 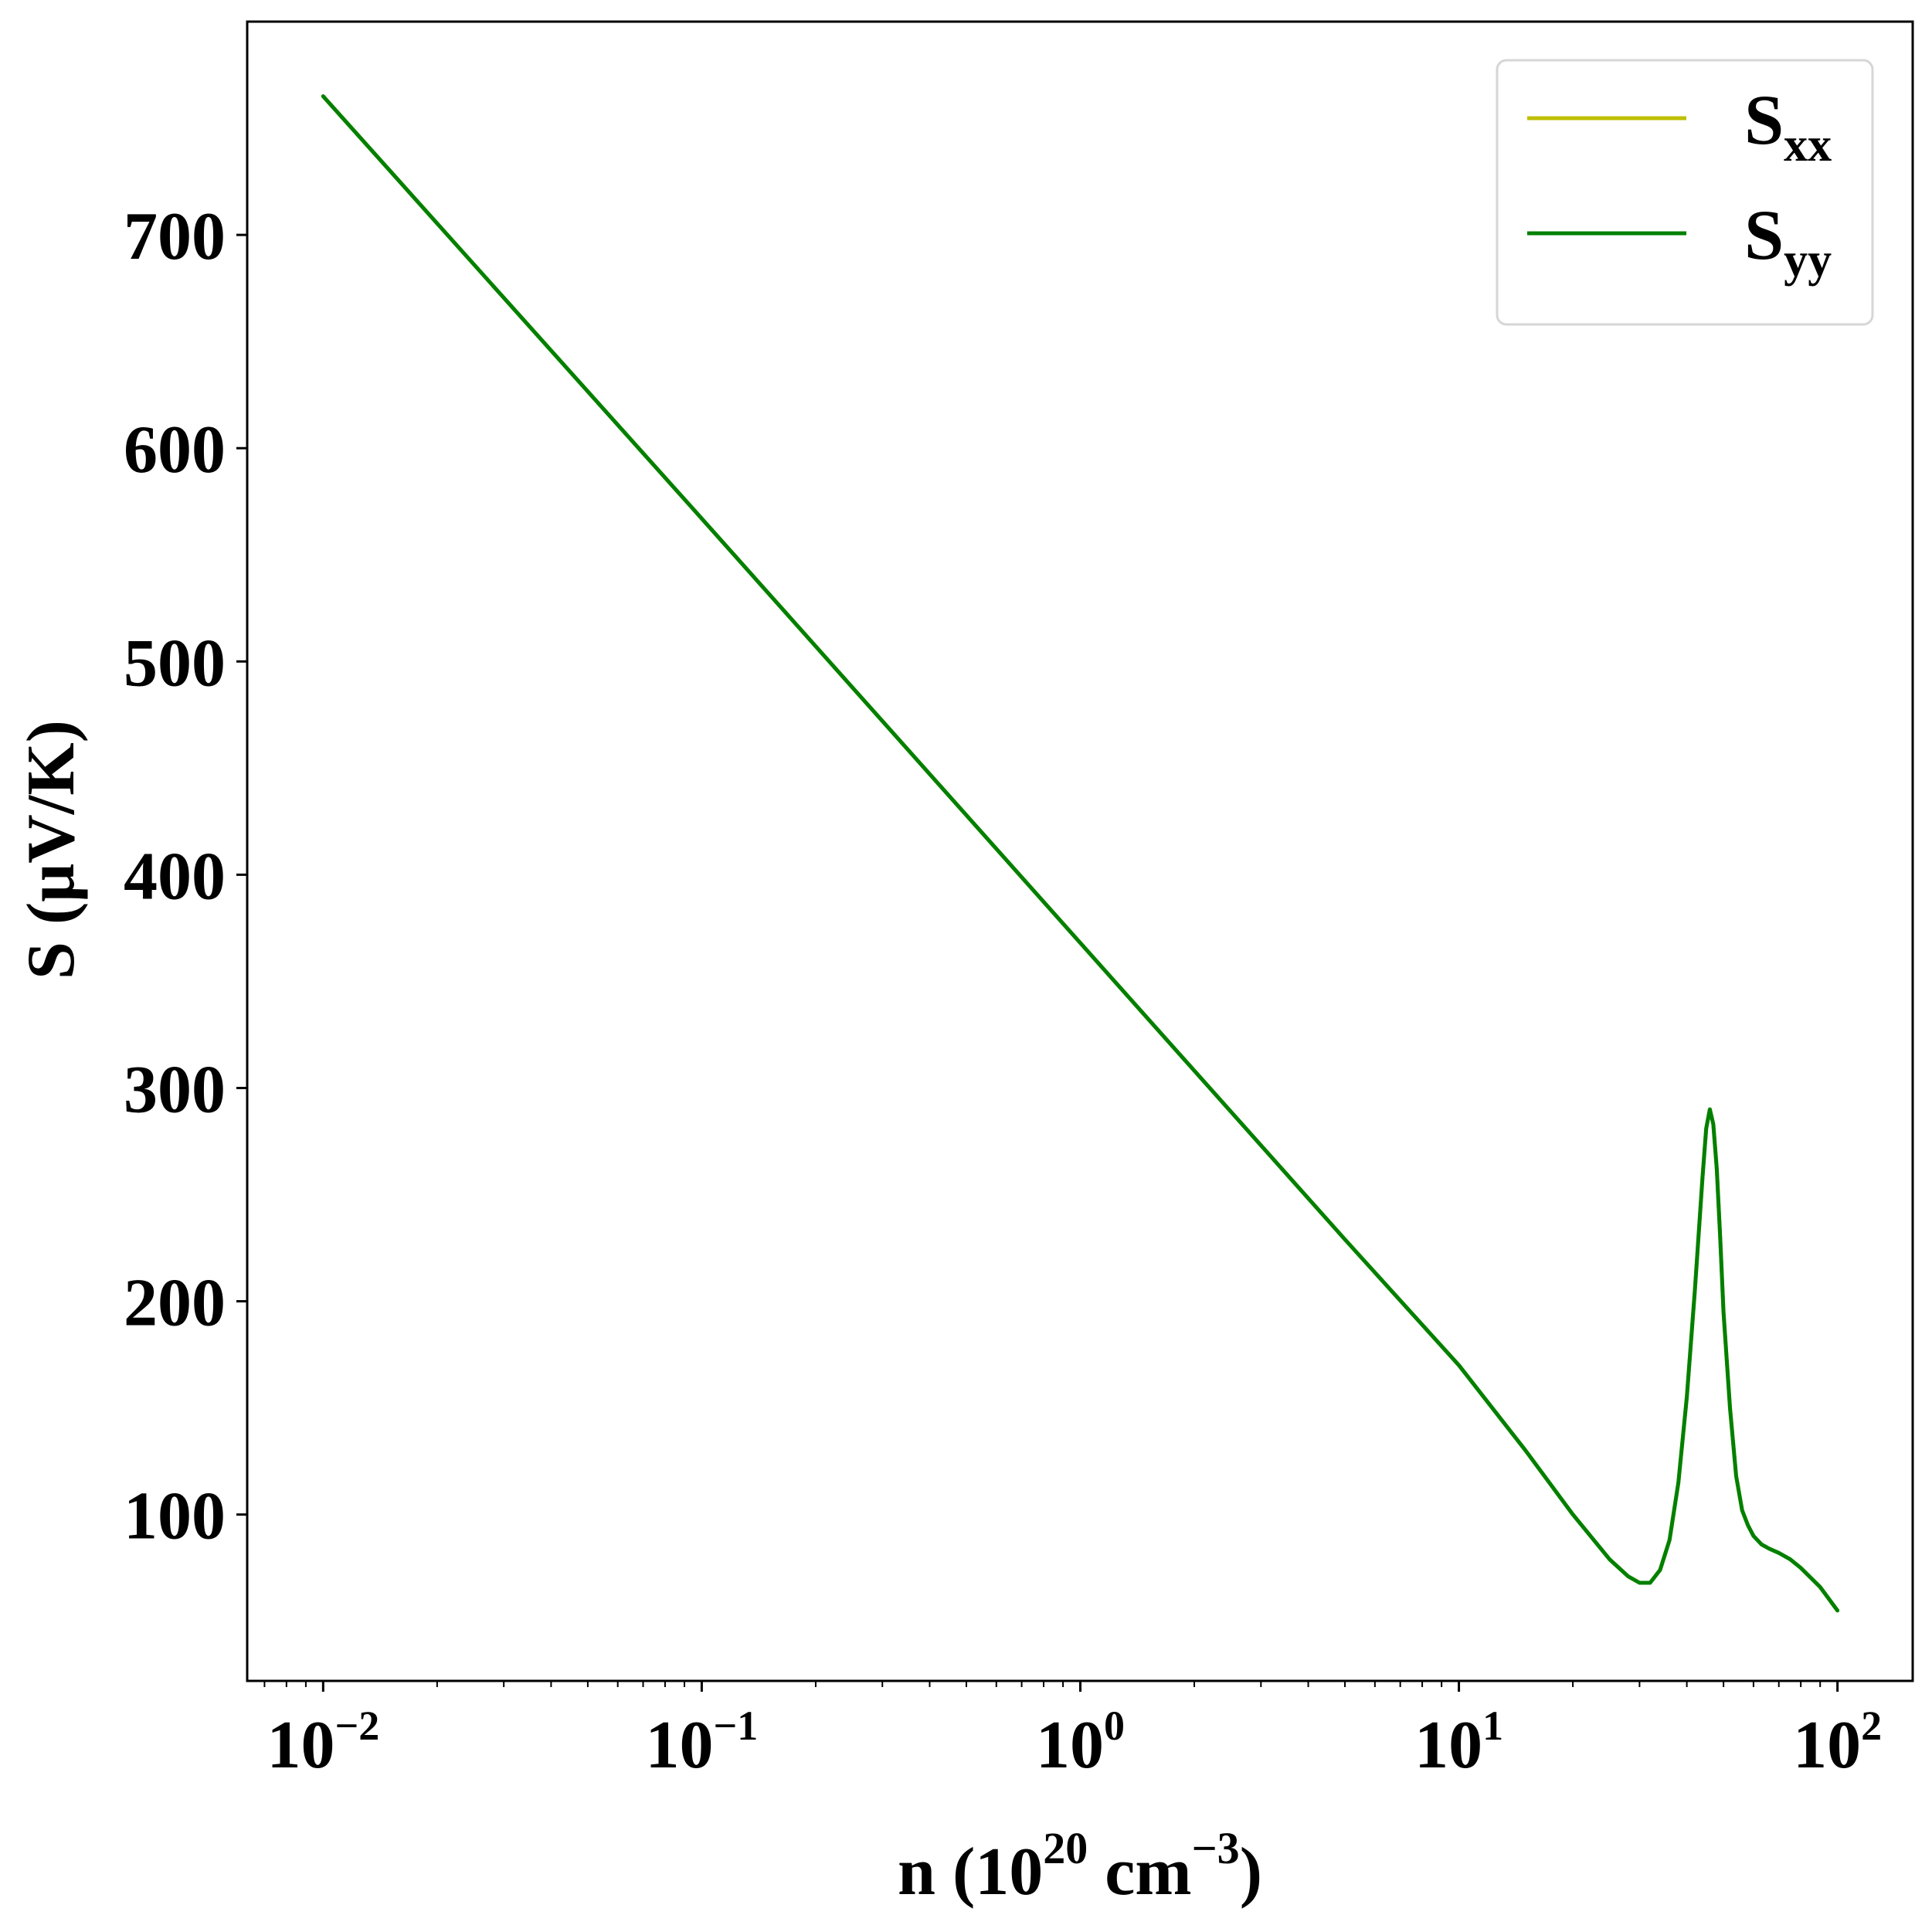 I want to click on x-tick-label: 10⁰, so click(x=1080, y=1743).